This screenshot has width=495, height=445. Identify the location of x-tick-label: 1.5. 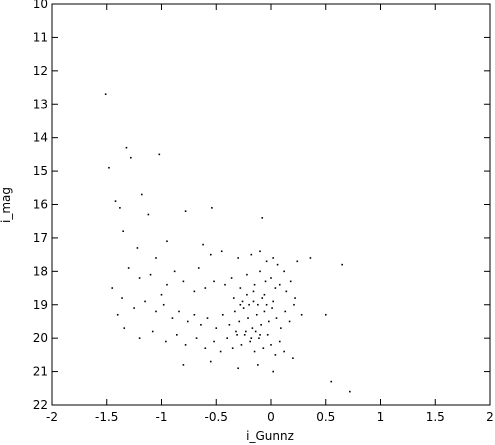
(435, 417).